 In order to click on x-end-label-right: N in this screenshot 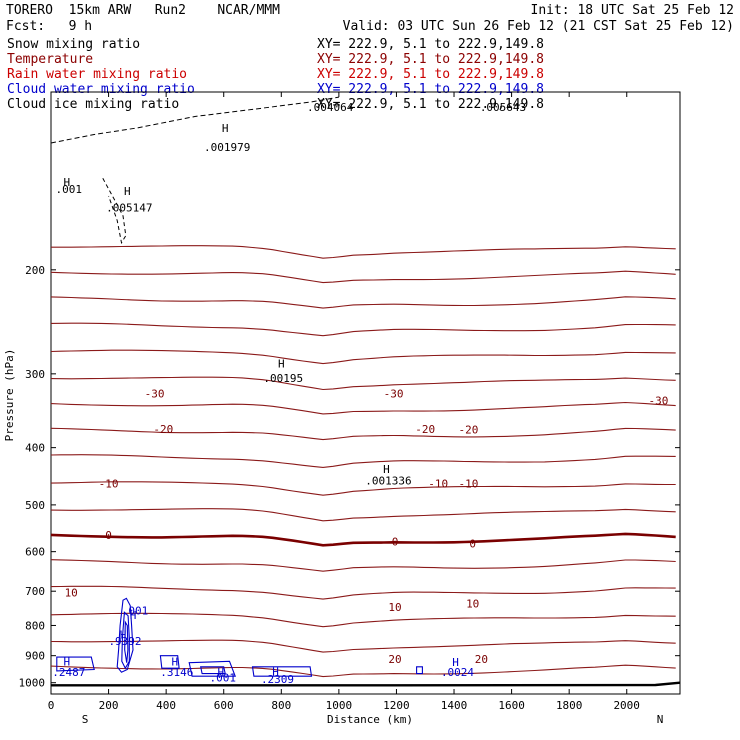, I will do `click(660, 719)`.